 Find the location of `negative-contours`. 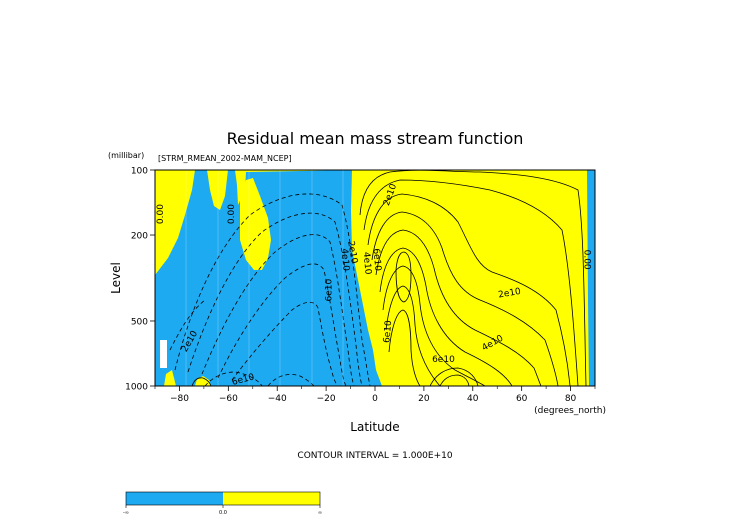

negative-contours is located at coordinates (270, 289).